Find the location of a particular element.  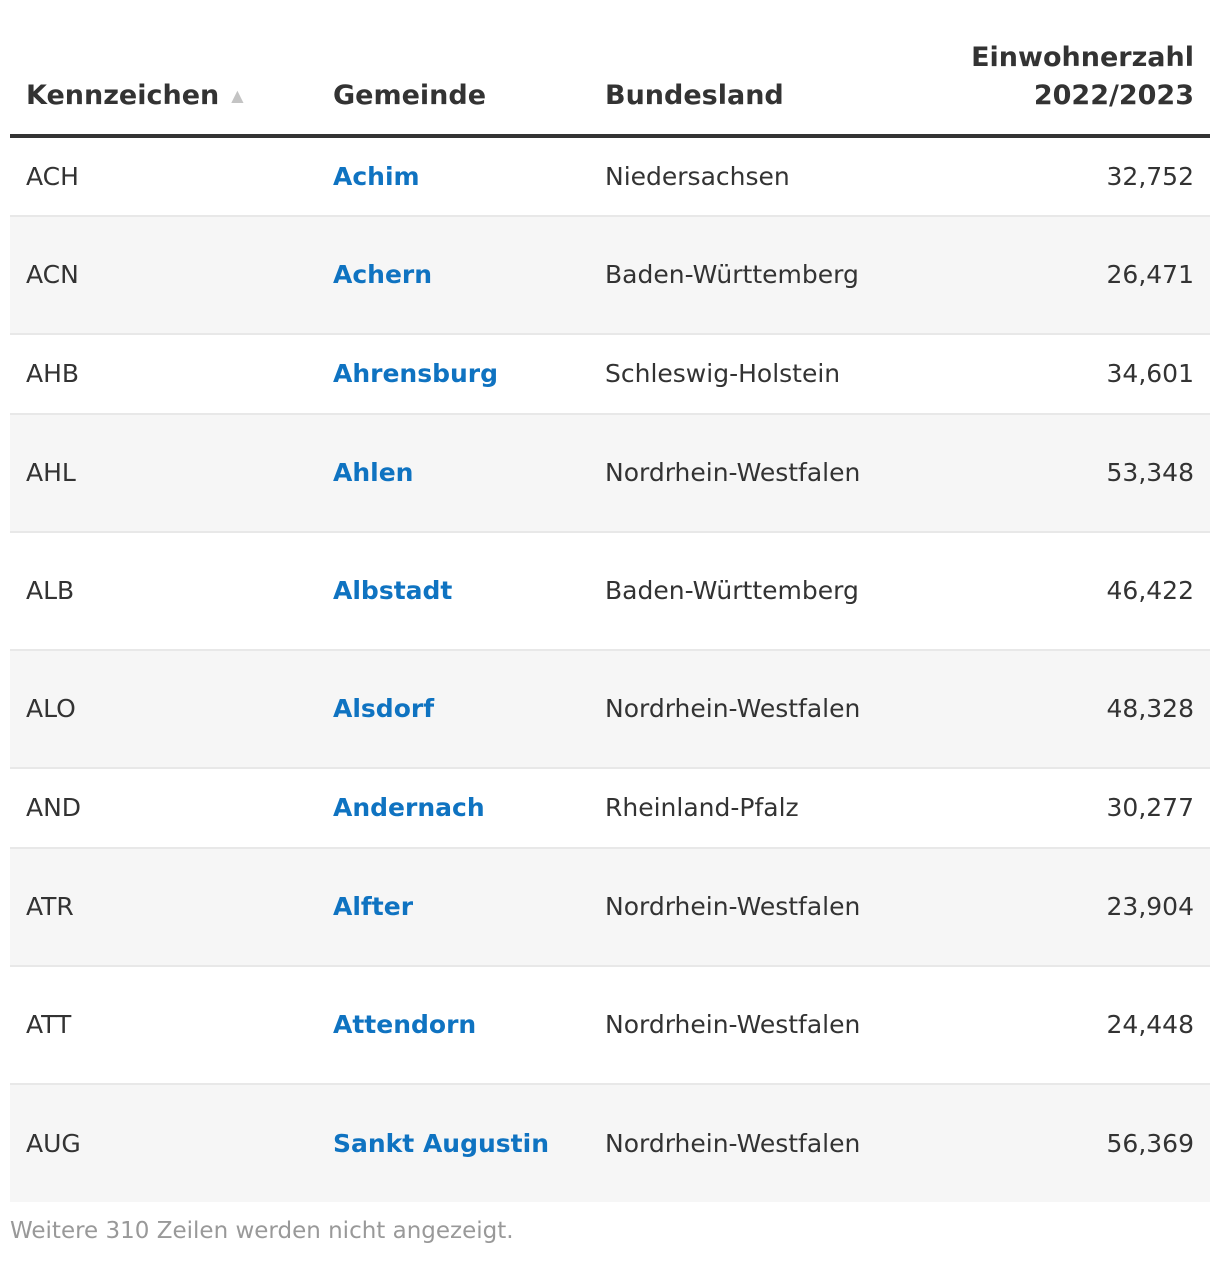

column-header-gemeinde: Gemeinde is located at coordinates (453, 69).